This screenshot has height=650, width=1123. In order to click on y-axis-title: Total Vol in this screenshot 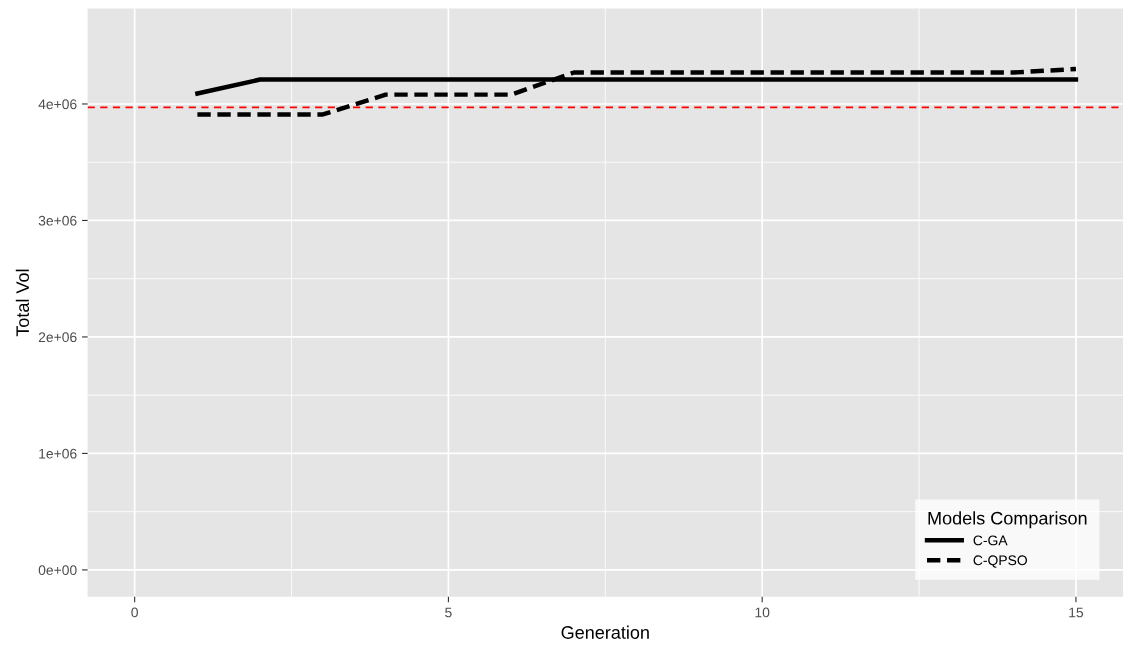, I will do `click(22, 303)`.